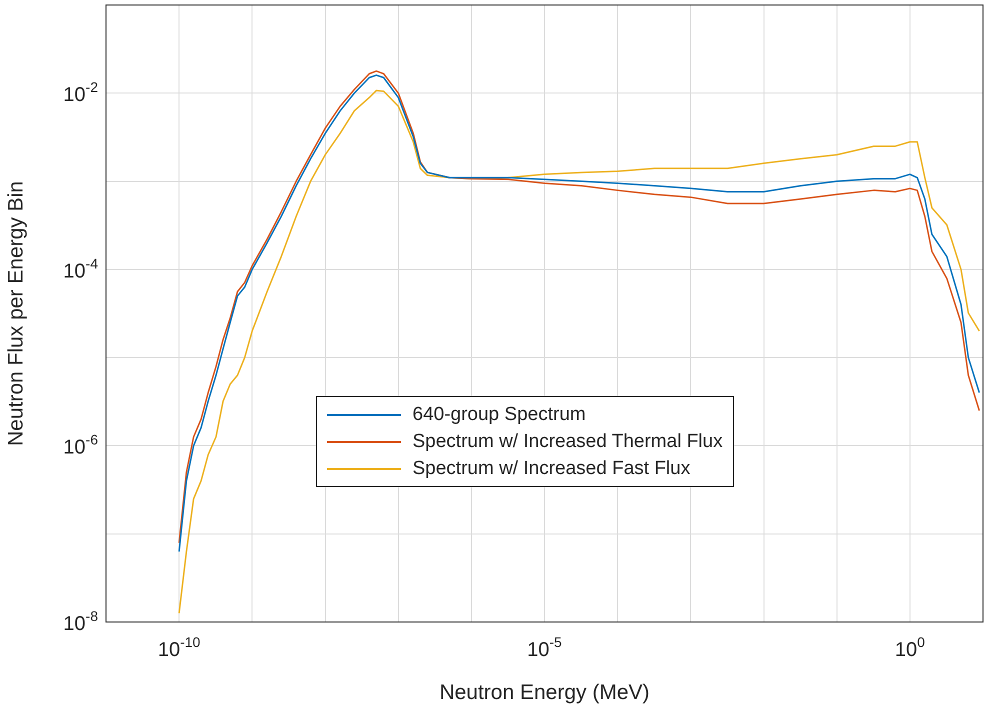 This screenshot has height=710, width=985. Describe the element at coordinates (567, 441) in the screenshot. I see `legend-label: Spectrum w/ Increased Thermal Flux` at that location.